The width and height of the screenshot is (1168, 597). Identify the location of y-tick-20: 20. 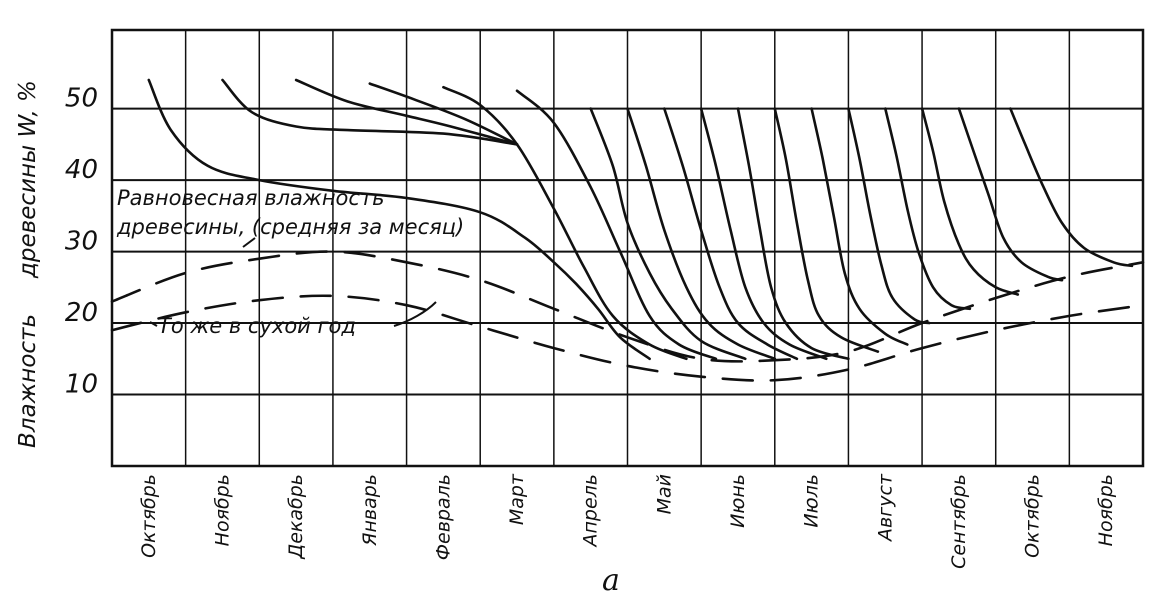
(81, 313).